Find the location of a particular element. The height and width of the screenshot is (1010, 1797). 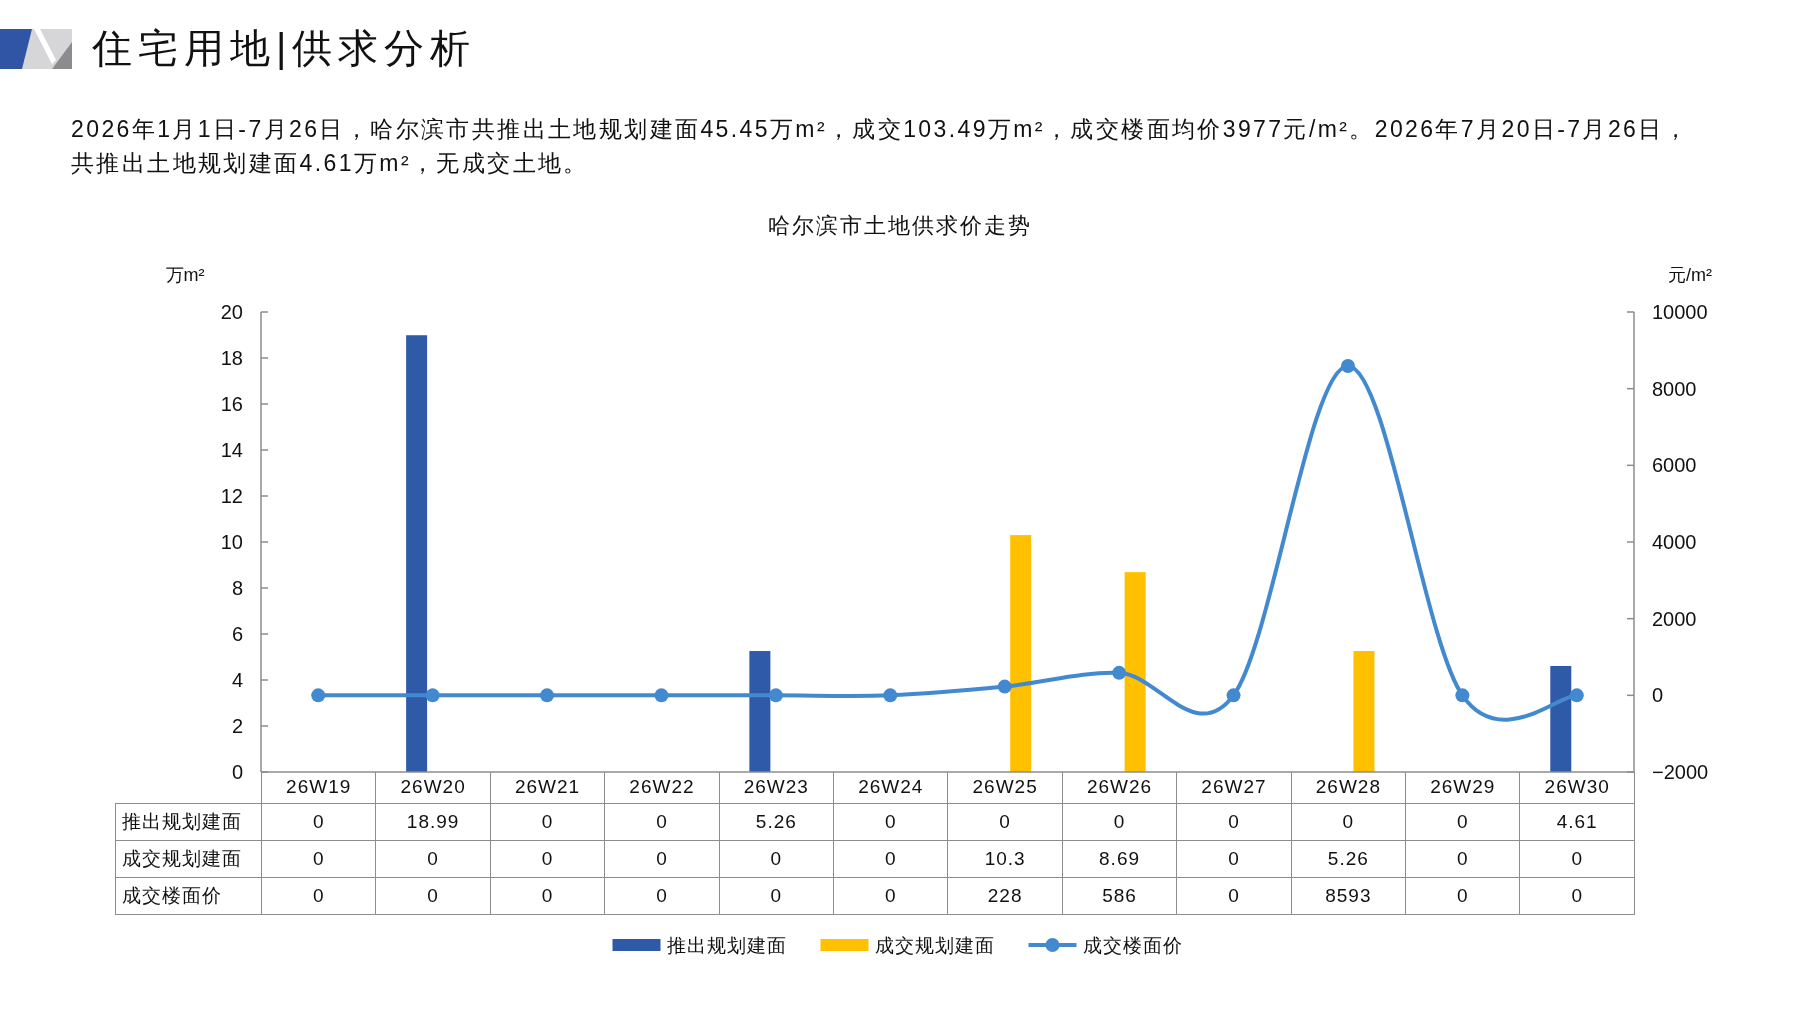

y2-axis-title: 元/m² is located at coordinates (1690, 275).